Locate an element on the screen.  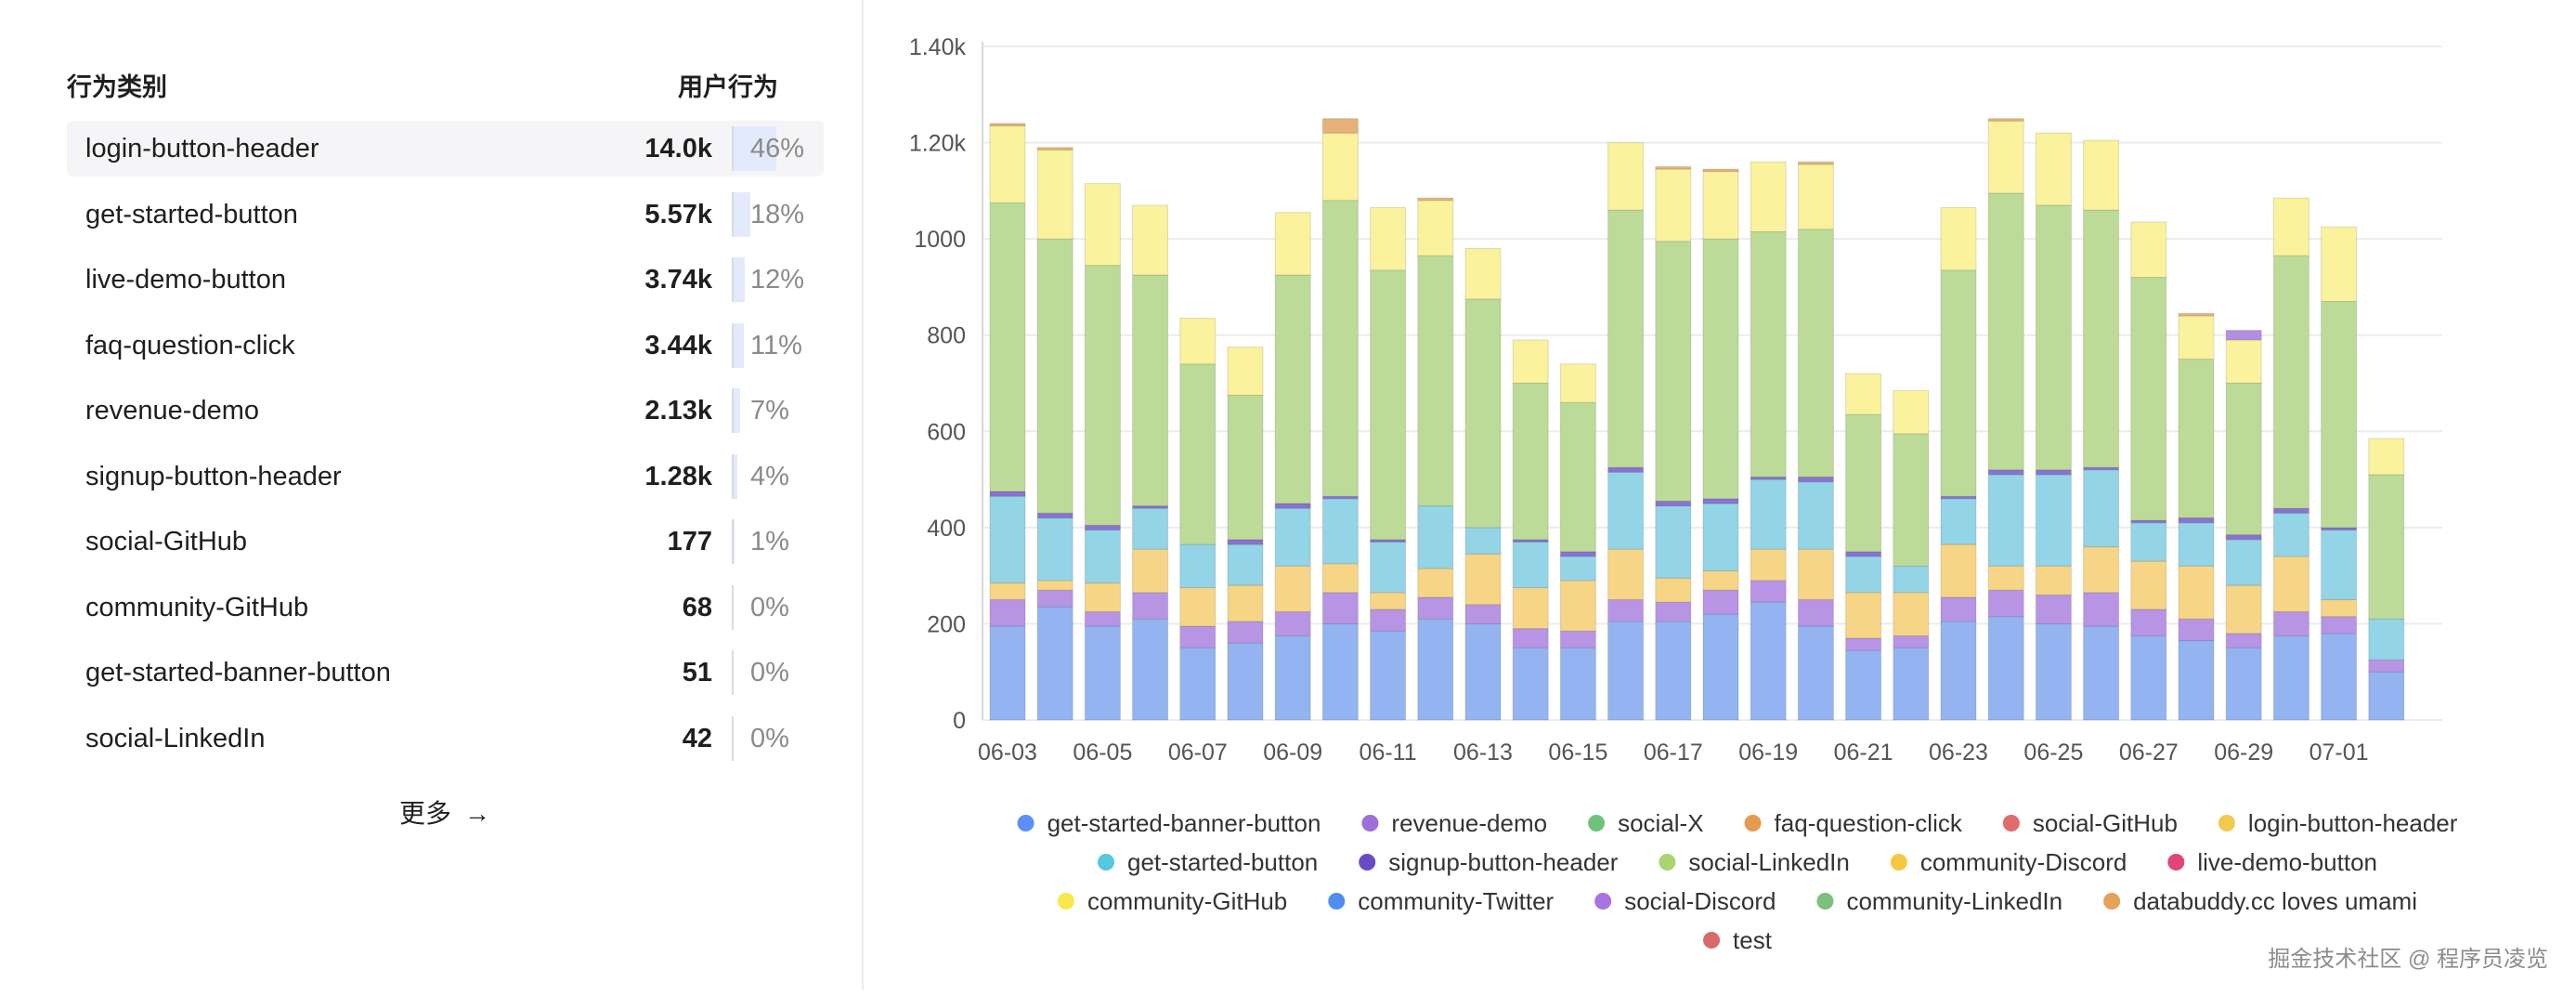
legend-item: get-started-banner-button is located at coordinates (1184, 823).